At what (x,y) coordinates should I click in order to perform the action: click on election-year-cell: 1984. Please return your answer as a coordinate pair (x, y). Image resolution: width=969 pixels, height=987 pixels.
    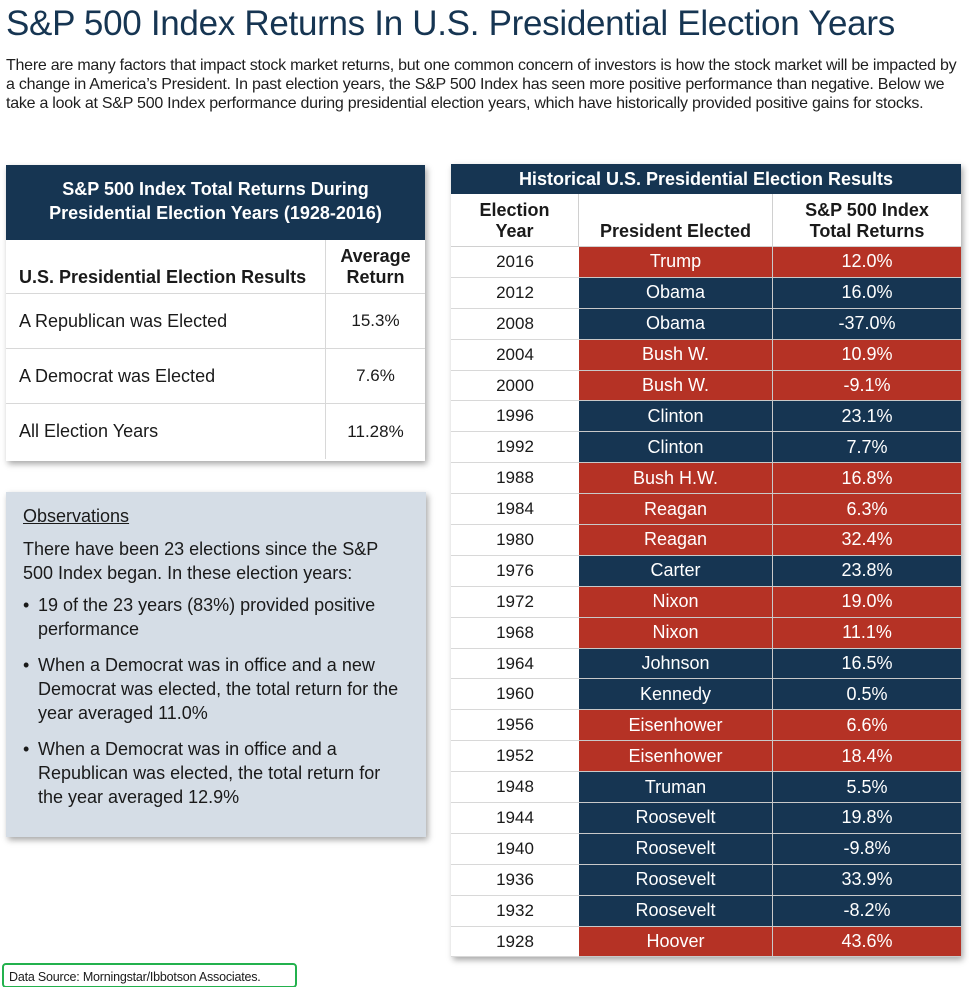
    Looking at the image, I should click on (515, 510).